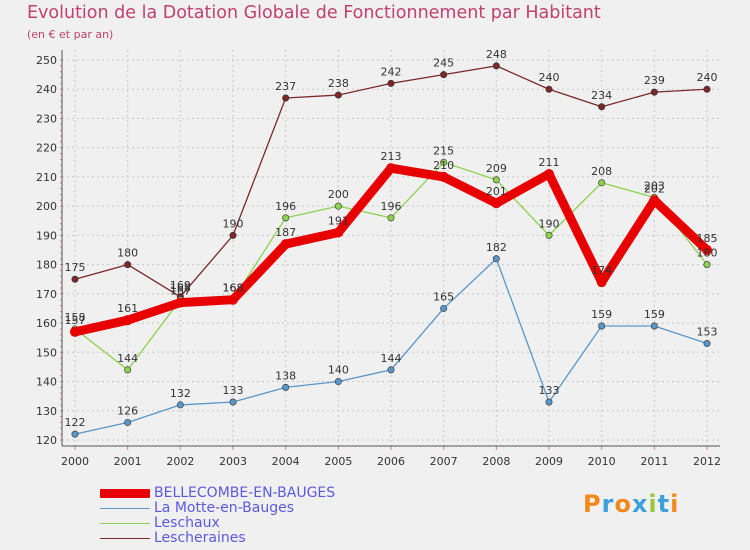 The height and width of the screenshot is (550, 750). Describe the element at coordinates (46, 411) in the screenshot. I see `y-tick-label: 130` at that location.